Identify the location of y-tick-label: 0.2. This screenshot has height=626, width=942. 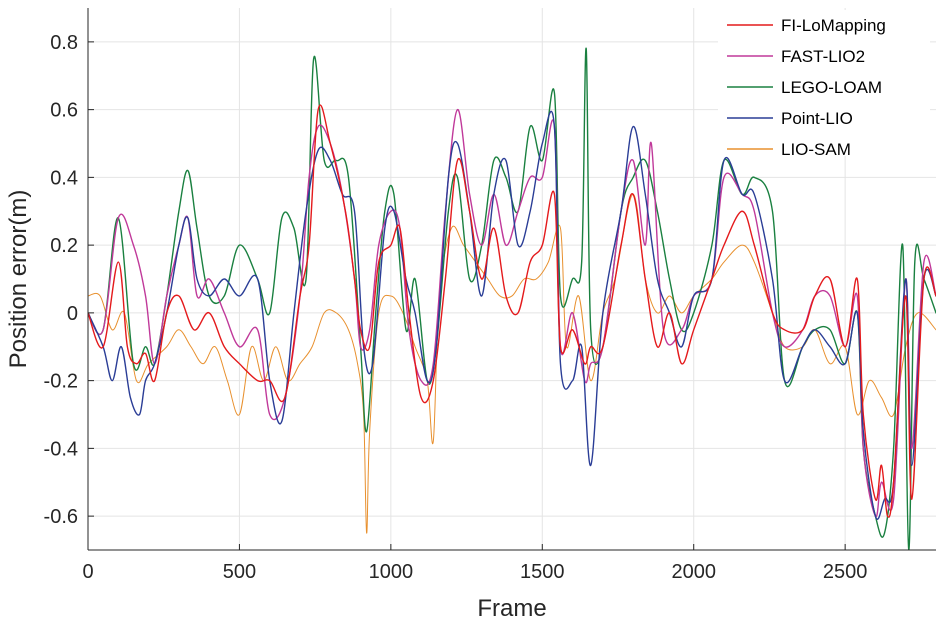
(64, 246).